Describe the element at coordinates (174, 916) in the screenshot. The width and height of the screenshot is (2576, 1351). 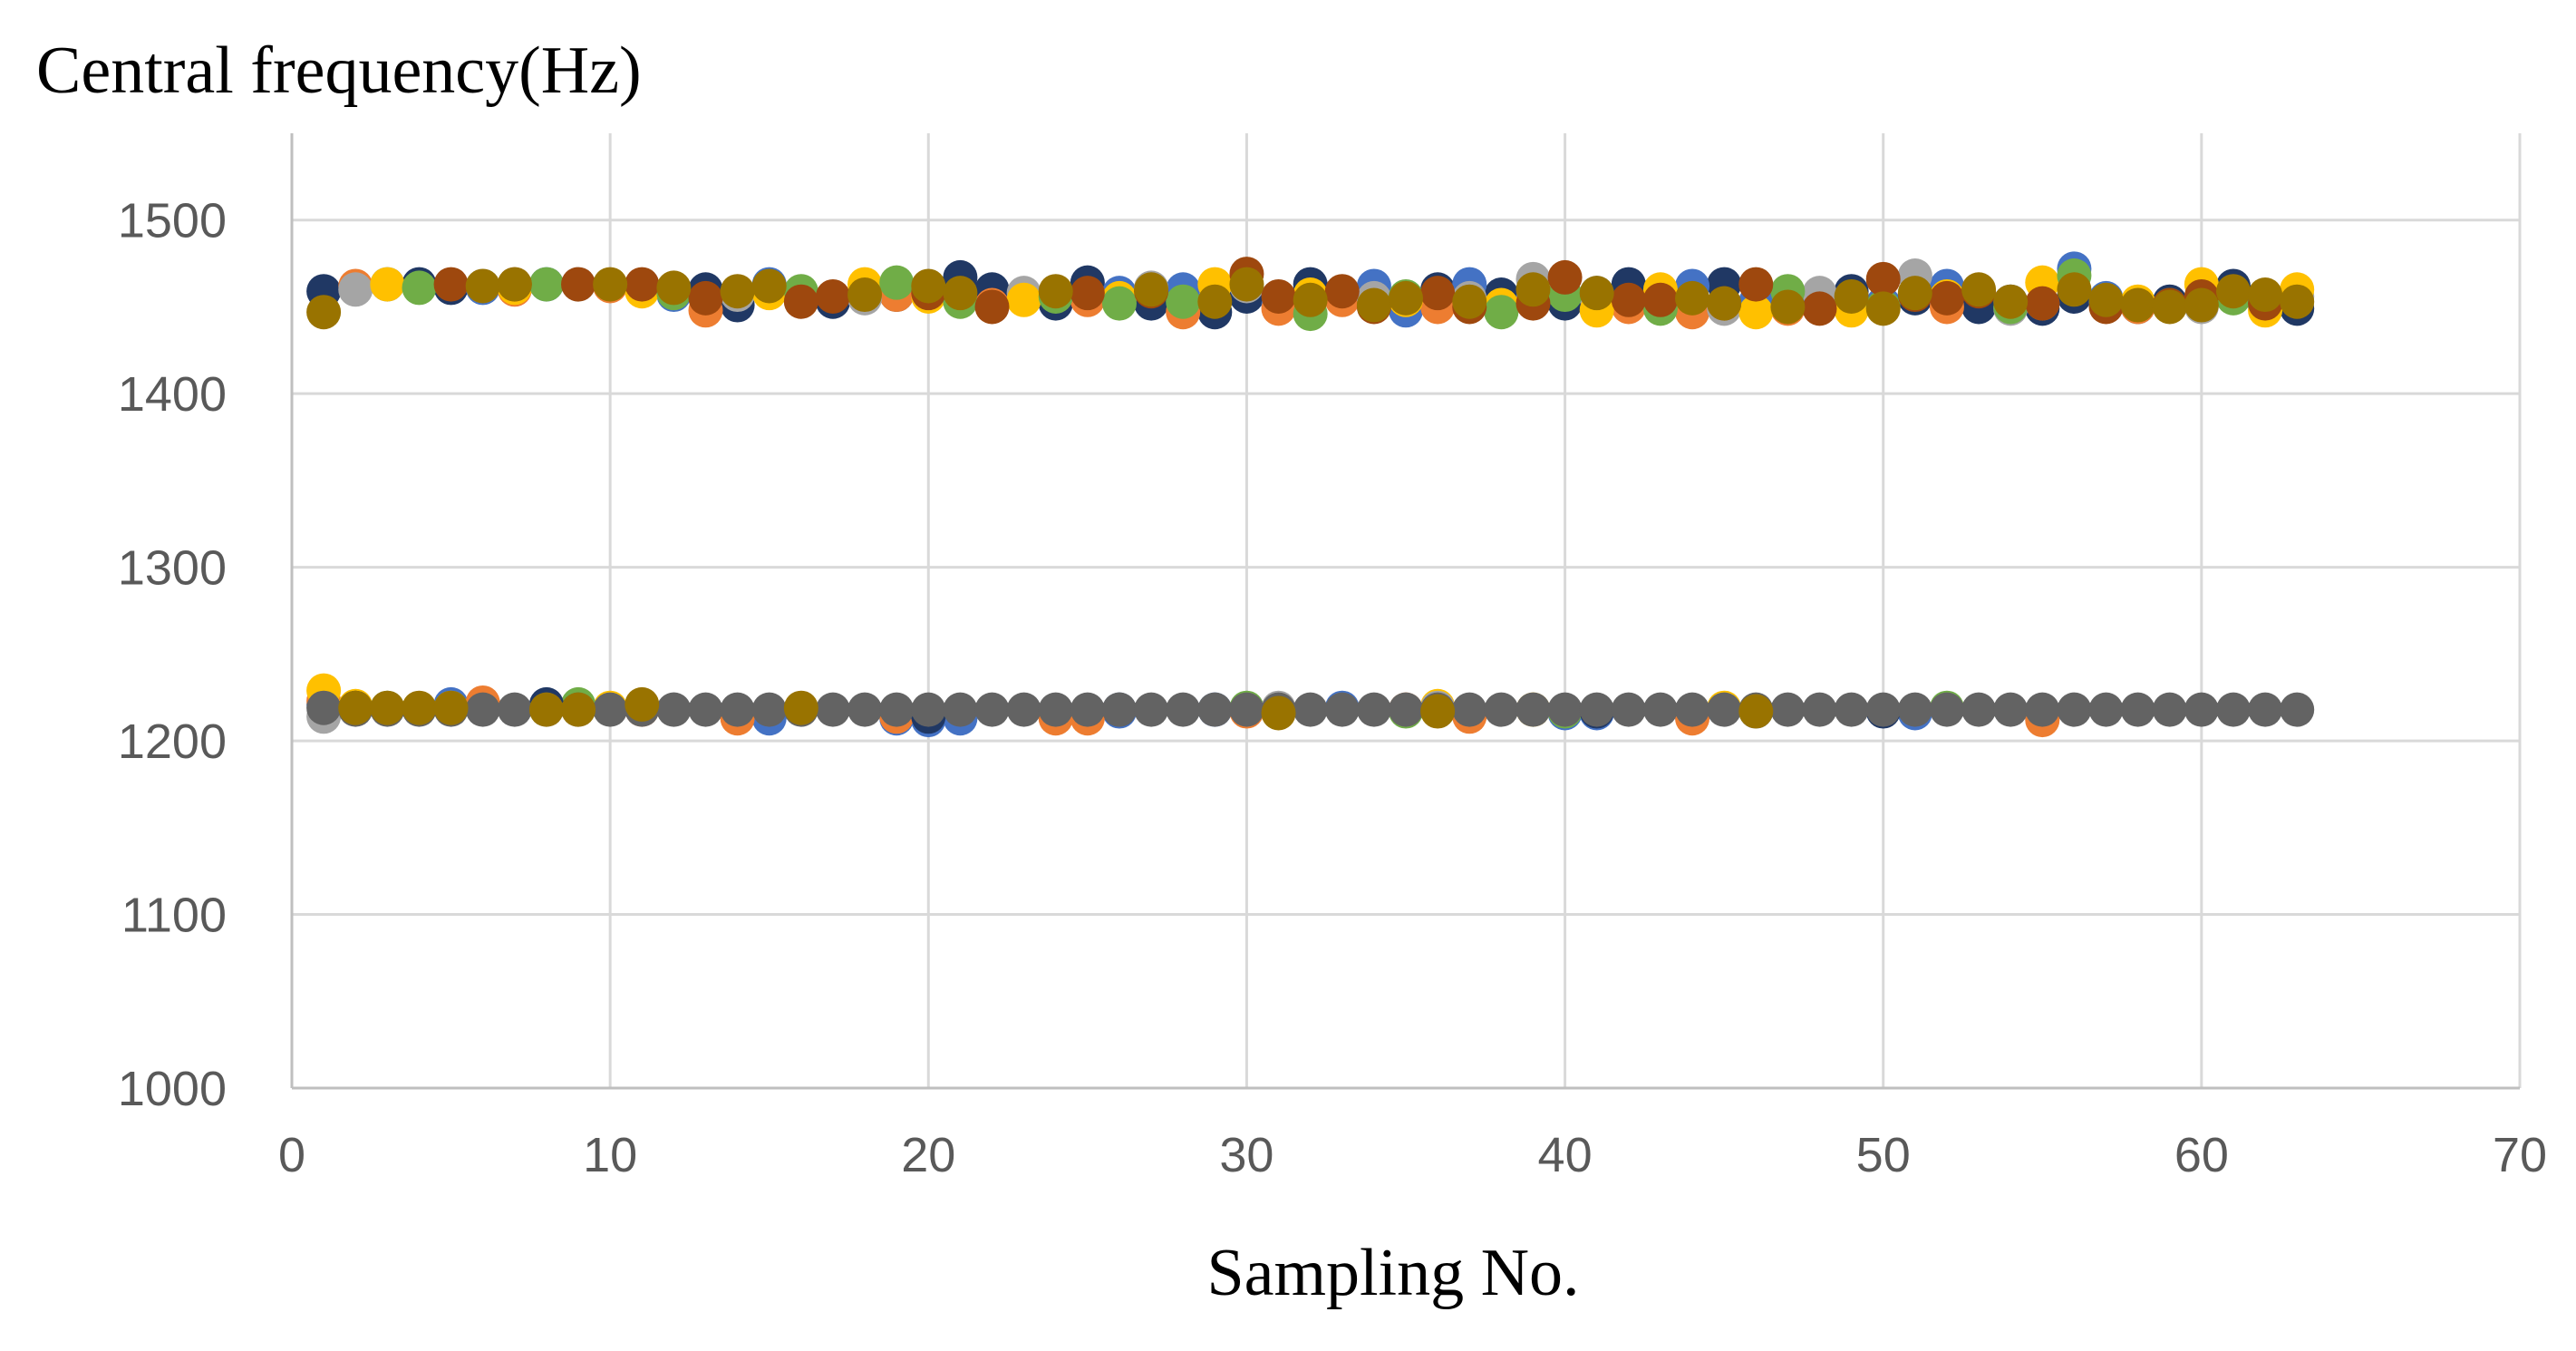
I see `y-tick-label: 1100` at that location.